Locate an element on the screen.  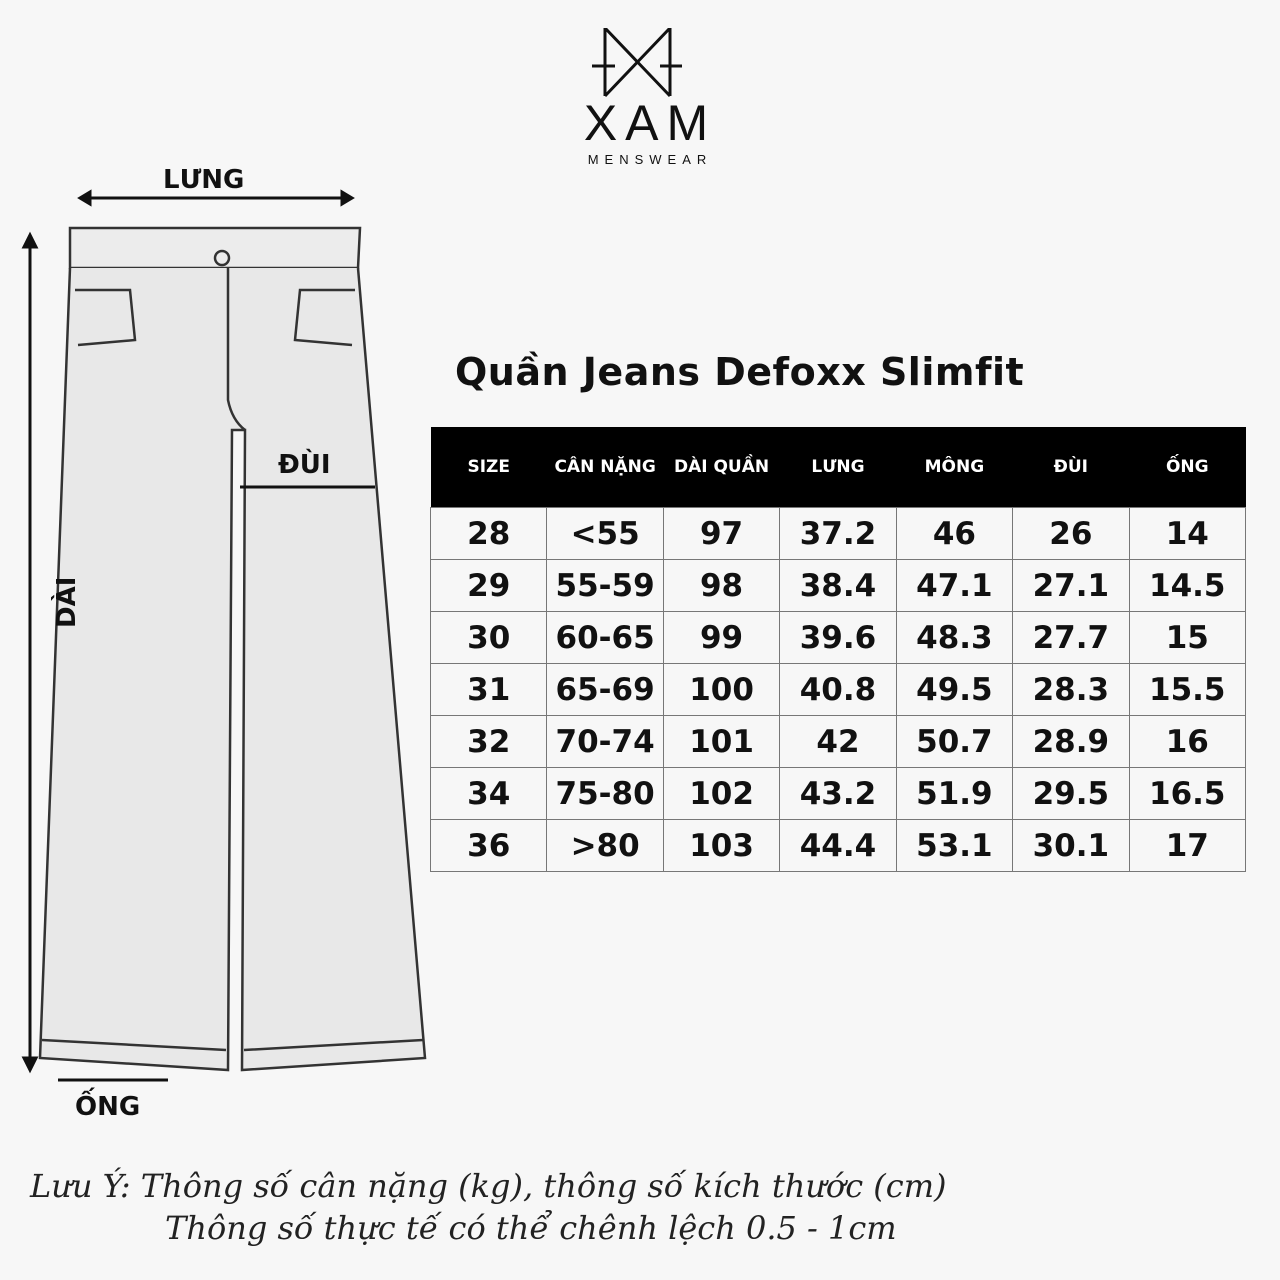
column-header: ĐÙI is located at coordinates (1071, 467).